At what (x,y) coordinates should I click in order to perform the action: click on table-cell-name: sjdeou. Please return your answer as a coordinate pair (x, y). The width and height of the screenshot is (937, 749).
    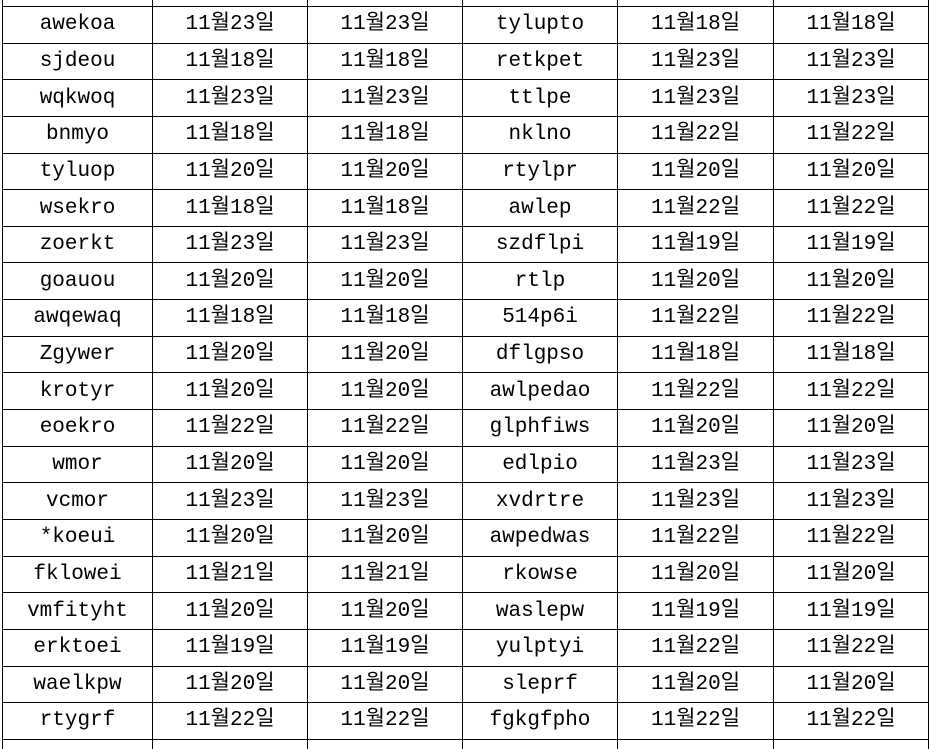
    Looking at the image, I should click on (78, 62).